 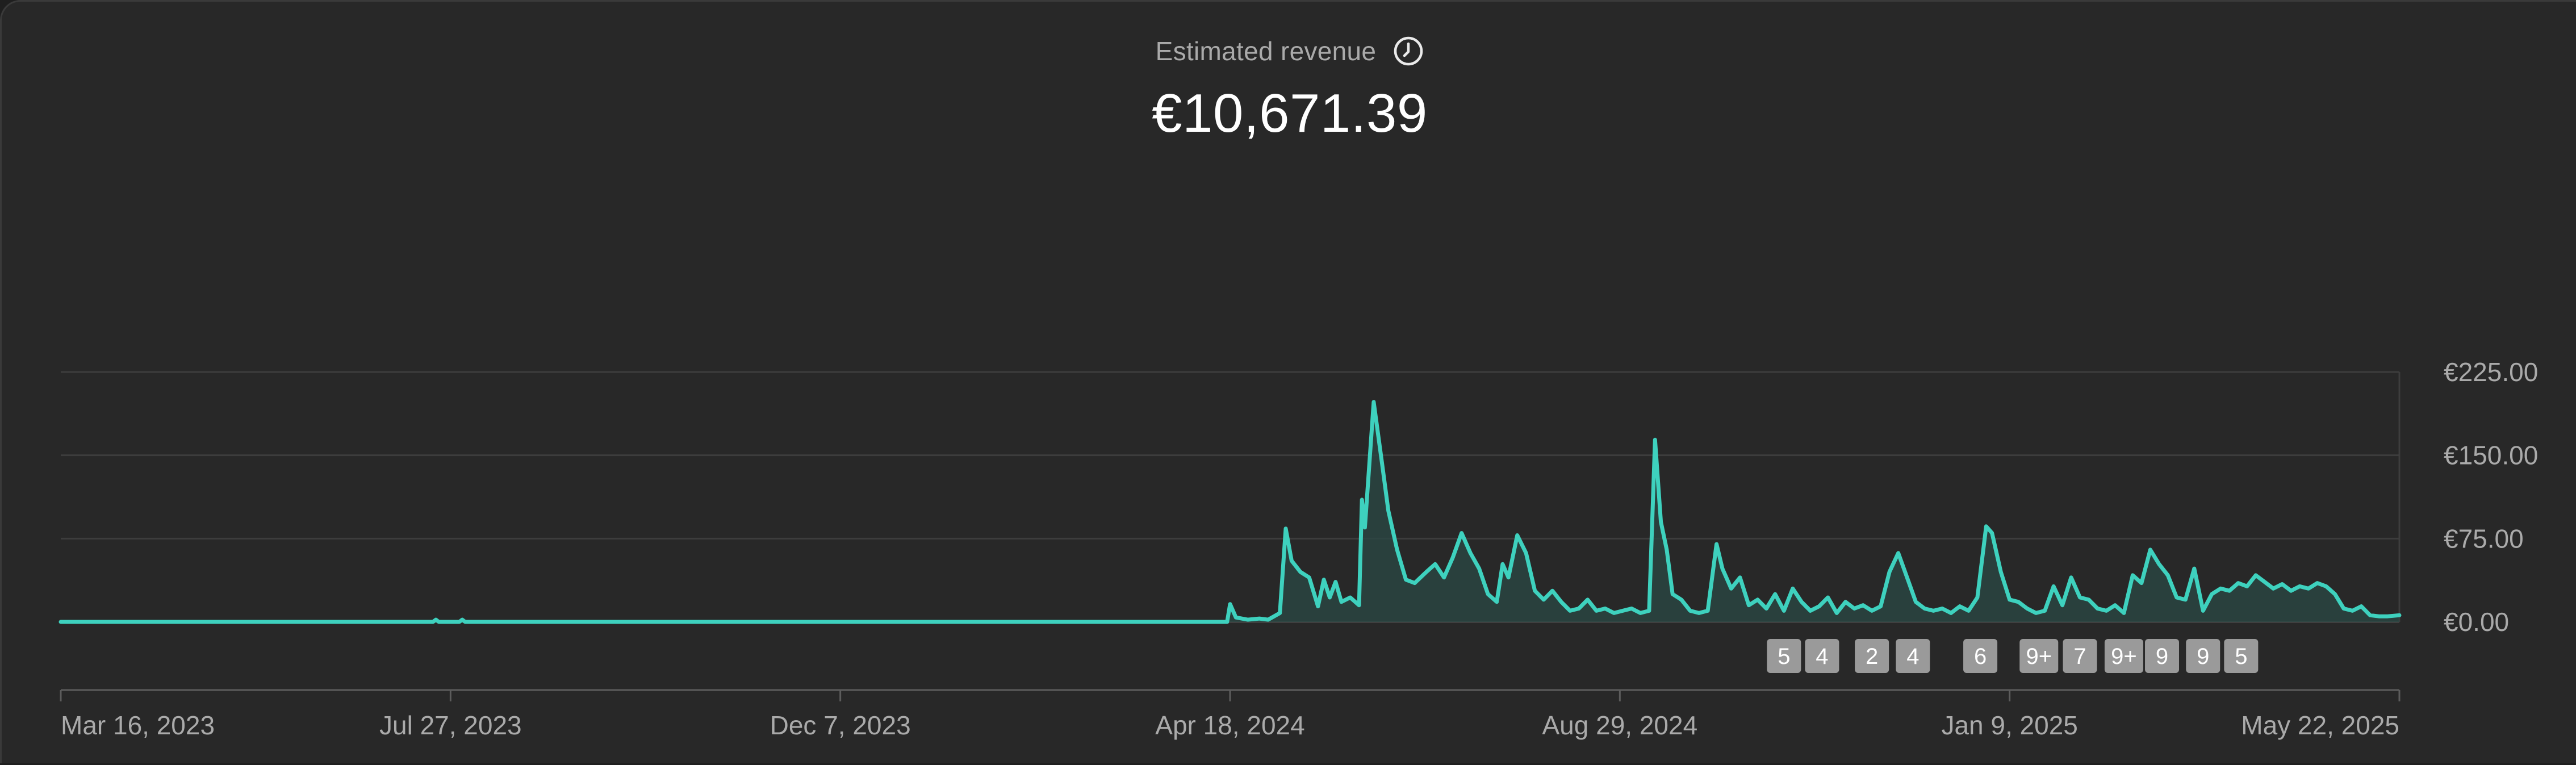 What do you see at coordinates (1408, 51) in the screenshot?
I see `clock-icon` at bounding box center [1408, 51].